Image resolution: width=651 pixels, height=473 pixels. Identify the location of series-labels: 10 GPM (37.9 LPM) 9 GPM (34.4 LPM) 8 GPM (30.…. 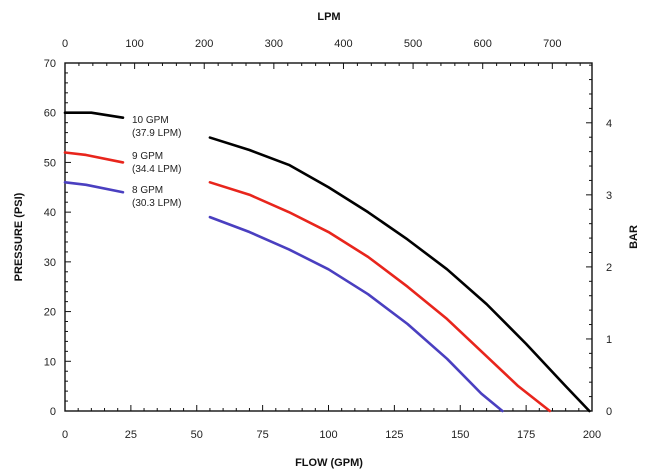
(156, 162).